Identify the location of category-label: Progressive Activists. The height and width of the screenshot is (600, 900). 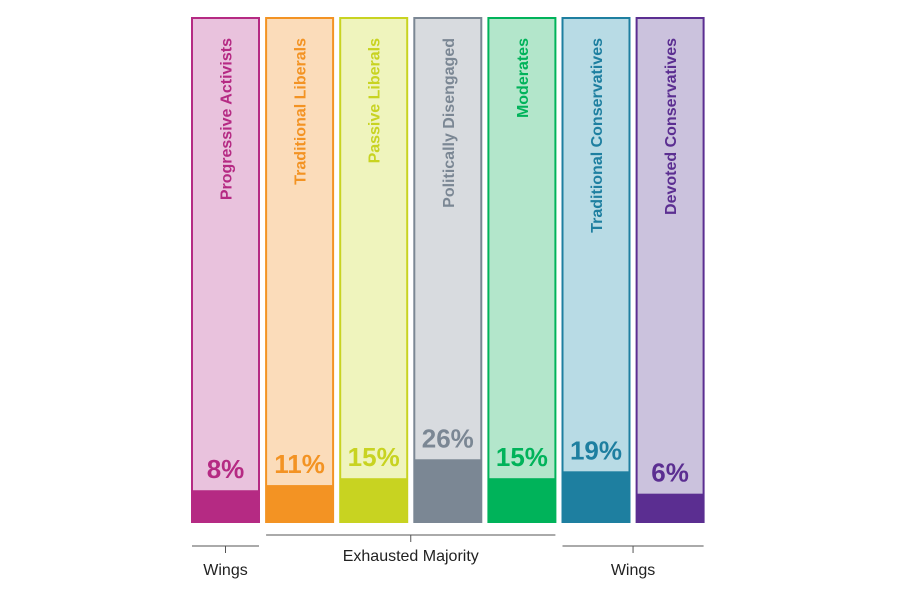
(227, 119).